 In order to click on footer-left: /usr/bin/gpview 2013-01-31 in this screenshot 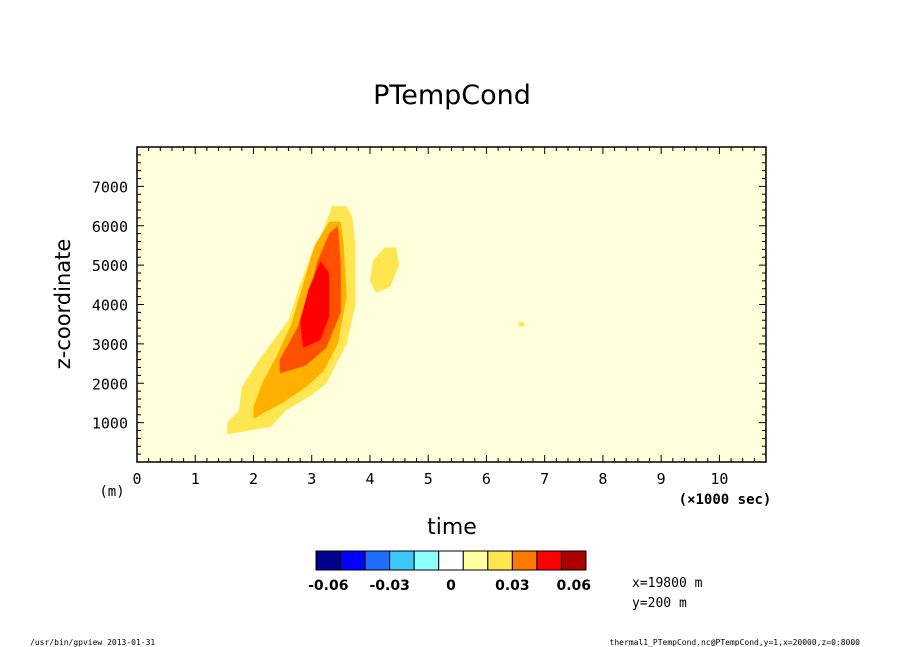, I will do `click(93, 642)`.